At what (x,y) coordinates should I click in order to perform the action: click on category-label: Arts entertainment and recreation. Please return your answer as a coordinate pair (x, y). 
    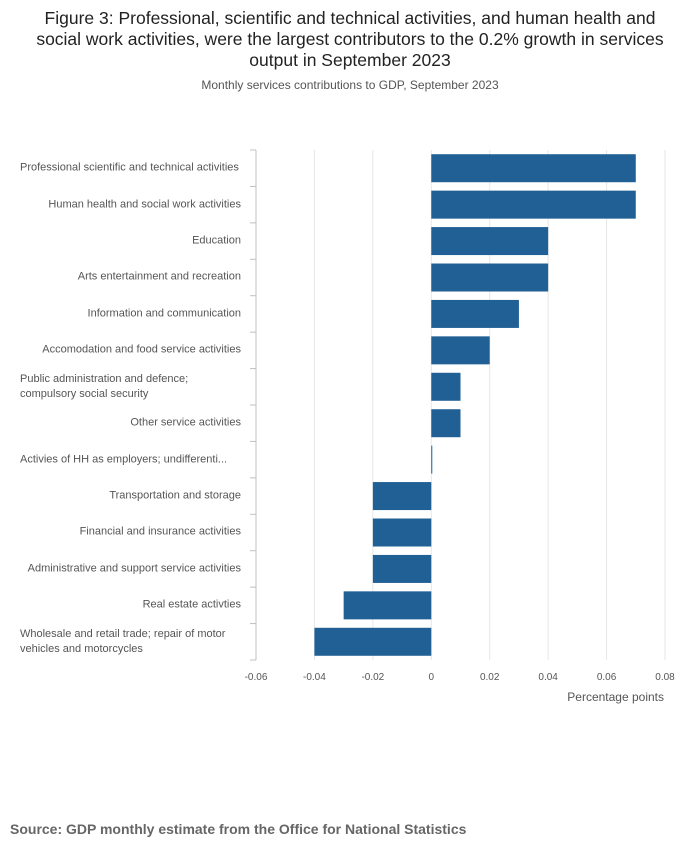
    Looking at the image, I should click on (130, 277).